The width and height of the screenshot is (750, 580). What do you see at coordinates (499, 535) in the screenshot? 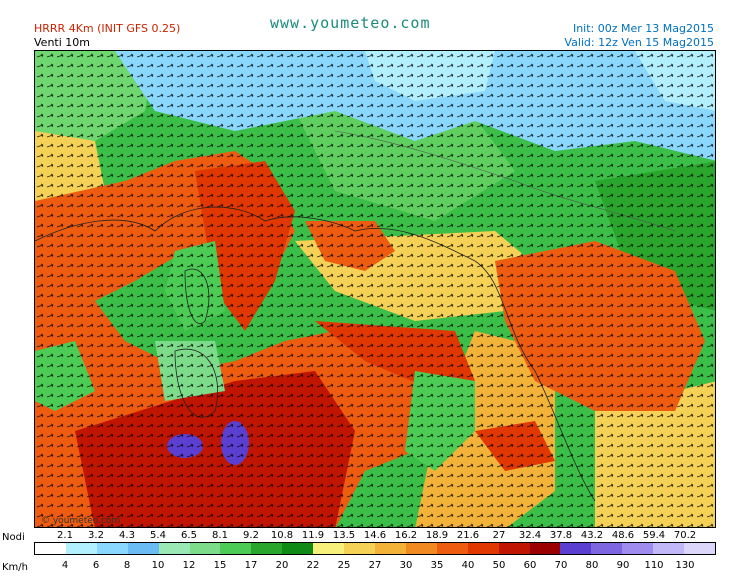
I see `nodi-tick: 27` at bounding box center [499, 535].